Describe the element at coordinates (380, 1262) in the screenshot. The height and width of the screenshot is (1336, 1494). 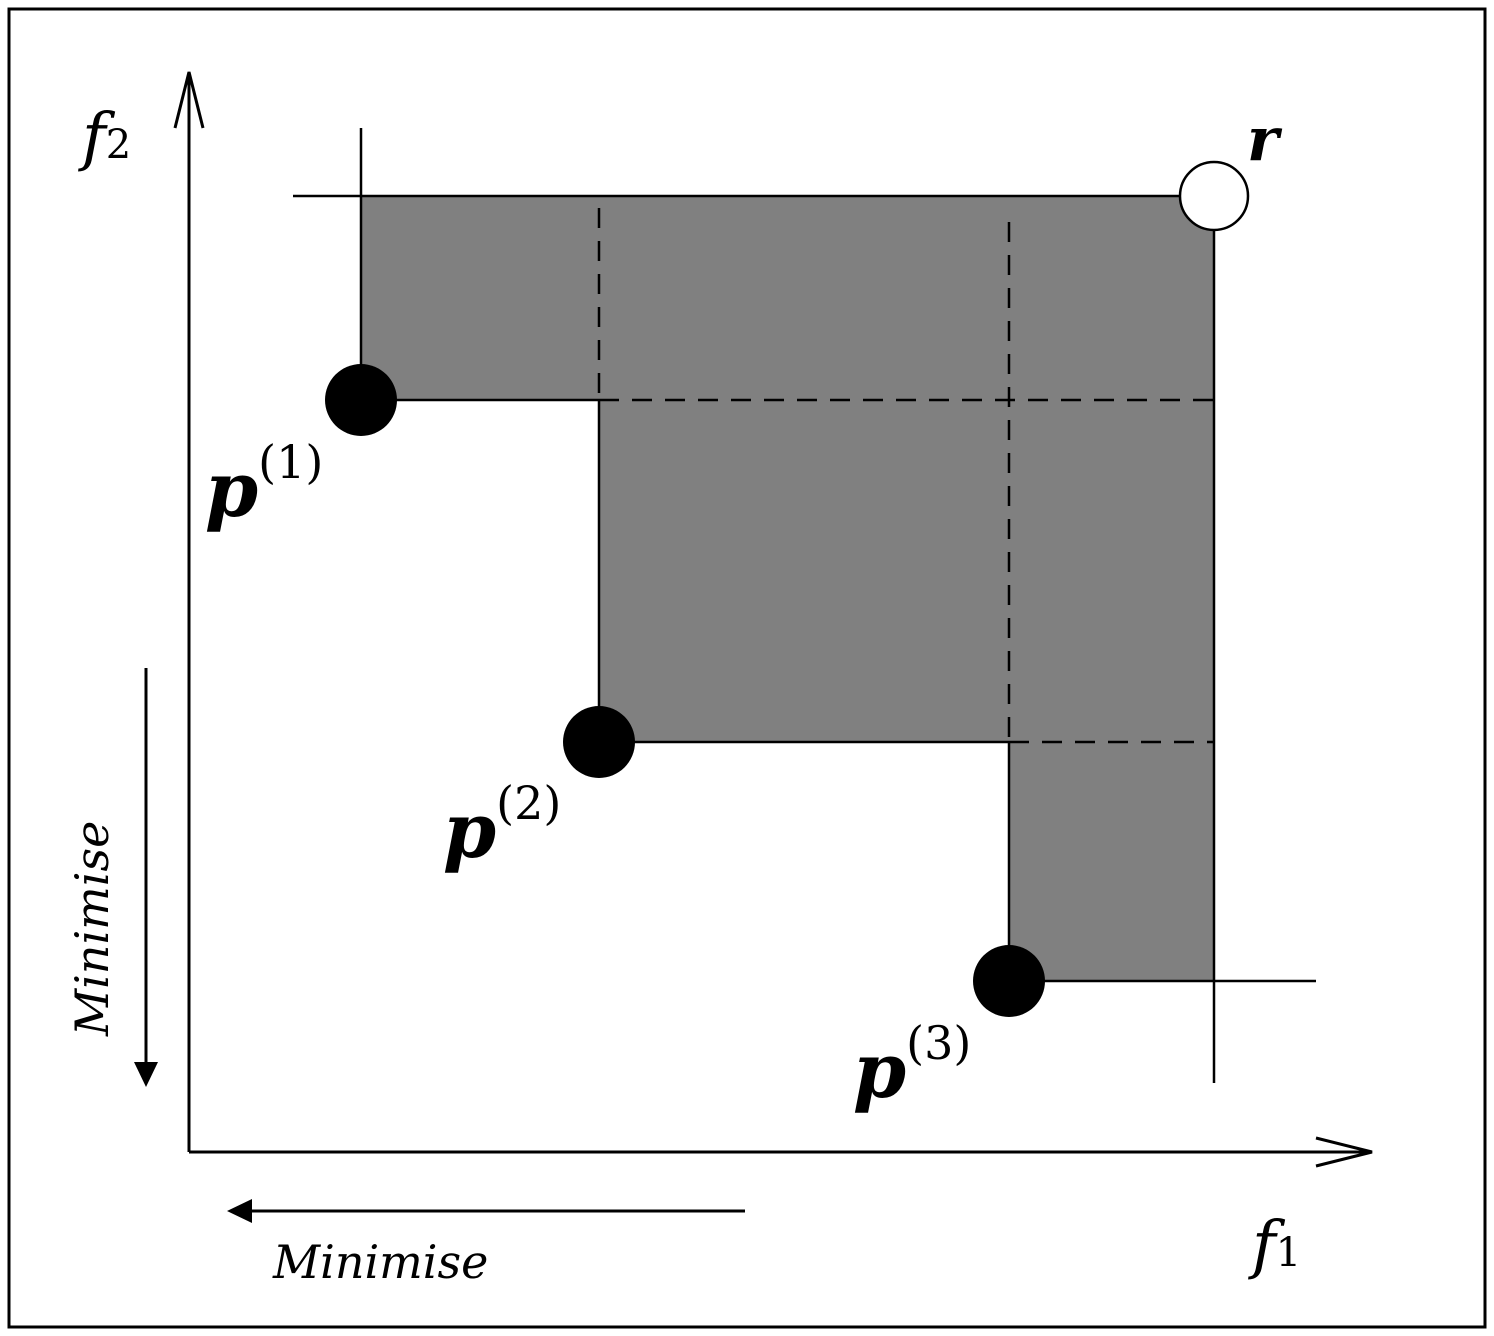
I see `x-minimise-label: Minimise` at that location.